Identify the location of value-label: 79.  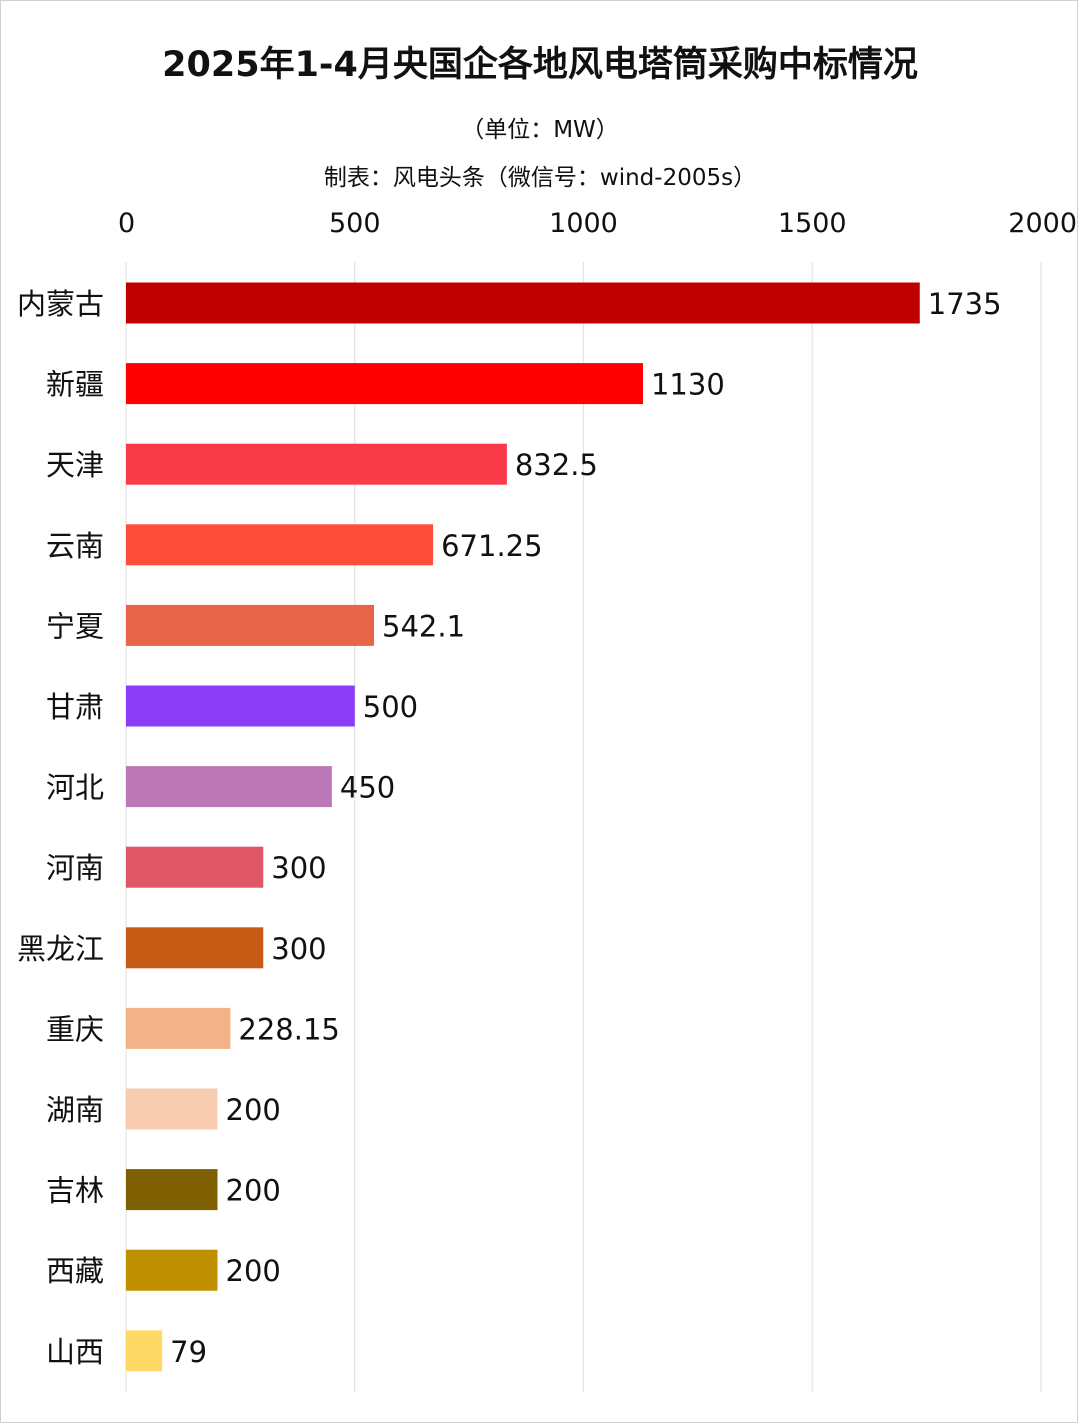
(188, 1352).